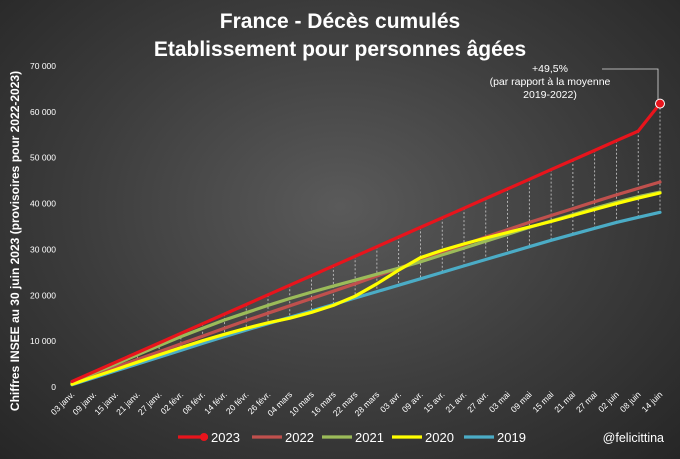  What do you see at coordinates (550, 95) in the screenshot?
I see `annotation-line: 2019-2022)` at bounding box center [550, 95].